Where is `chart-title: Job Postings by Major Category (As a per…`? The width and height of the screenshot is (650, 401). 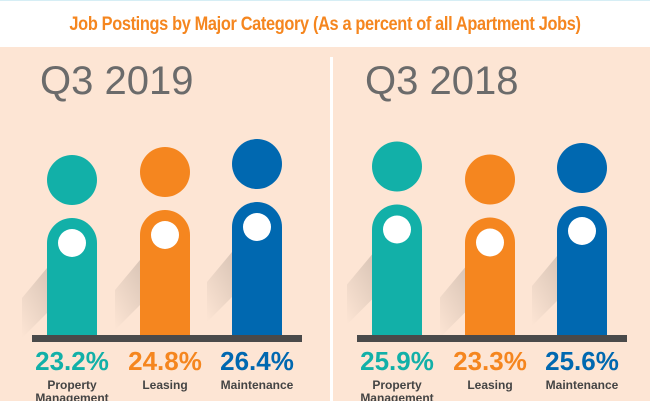
chart-title: Job Postings by Major Category (As a per… is located at coordinates (325, 24).